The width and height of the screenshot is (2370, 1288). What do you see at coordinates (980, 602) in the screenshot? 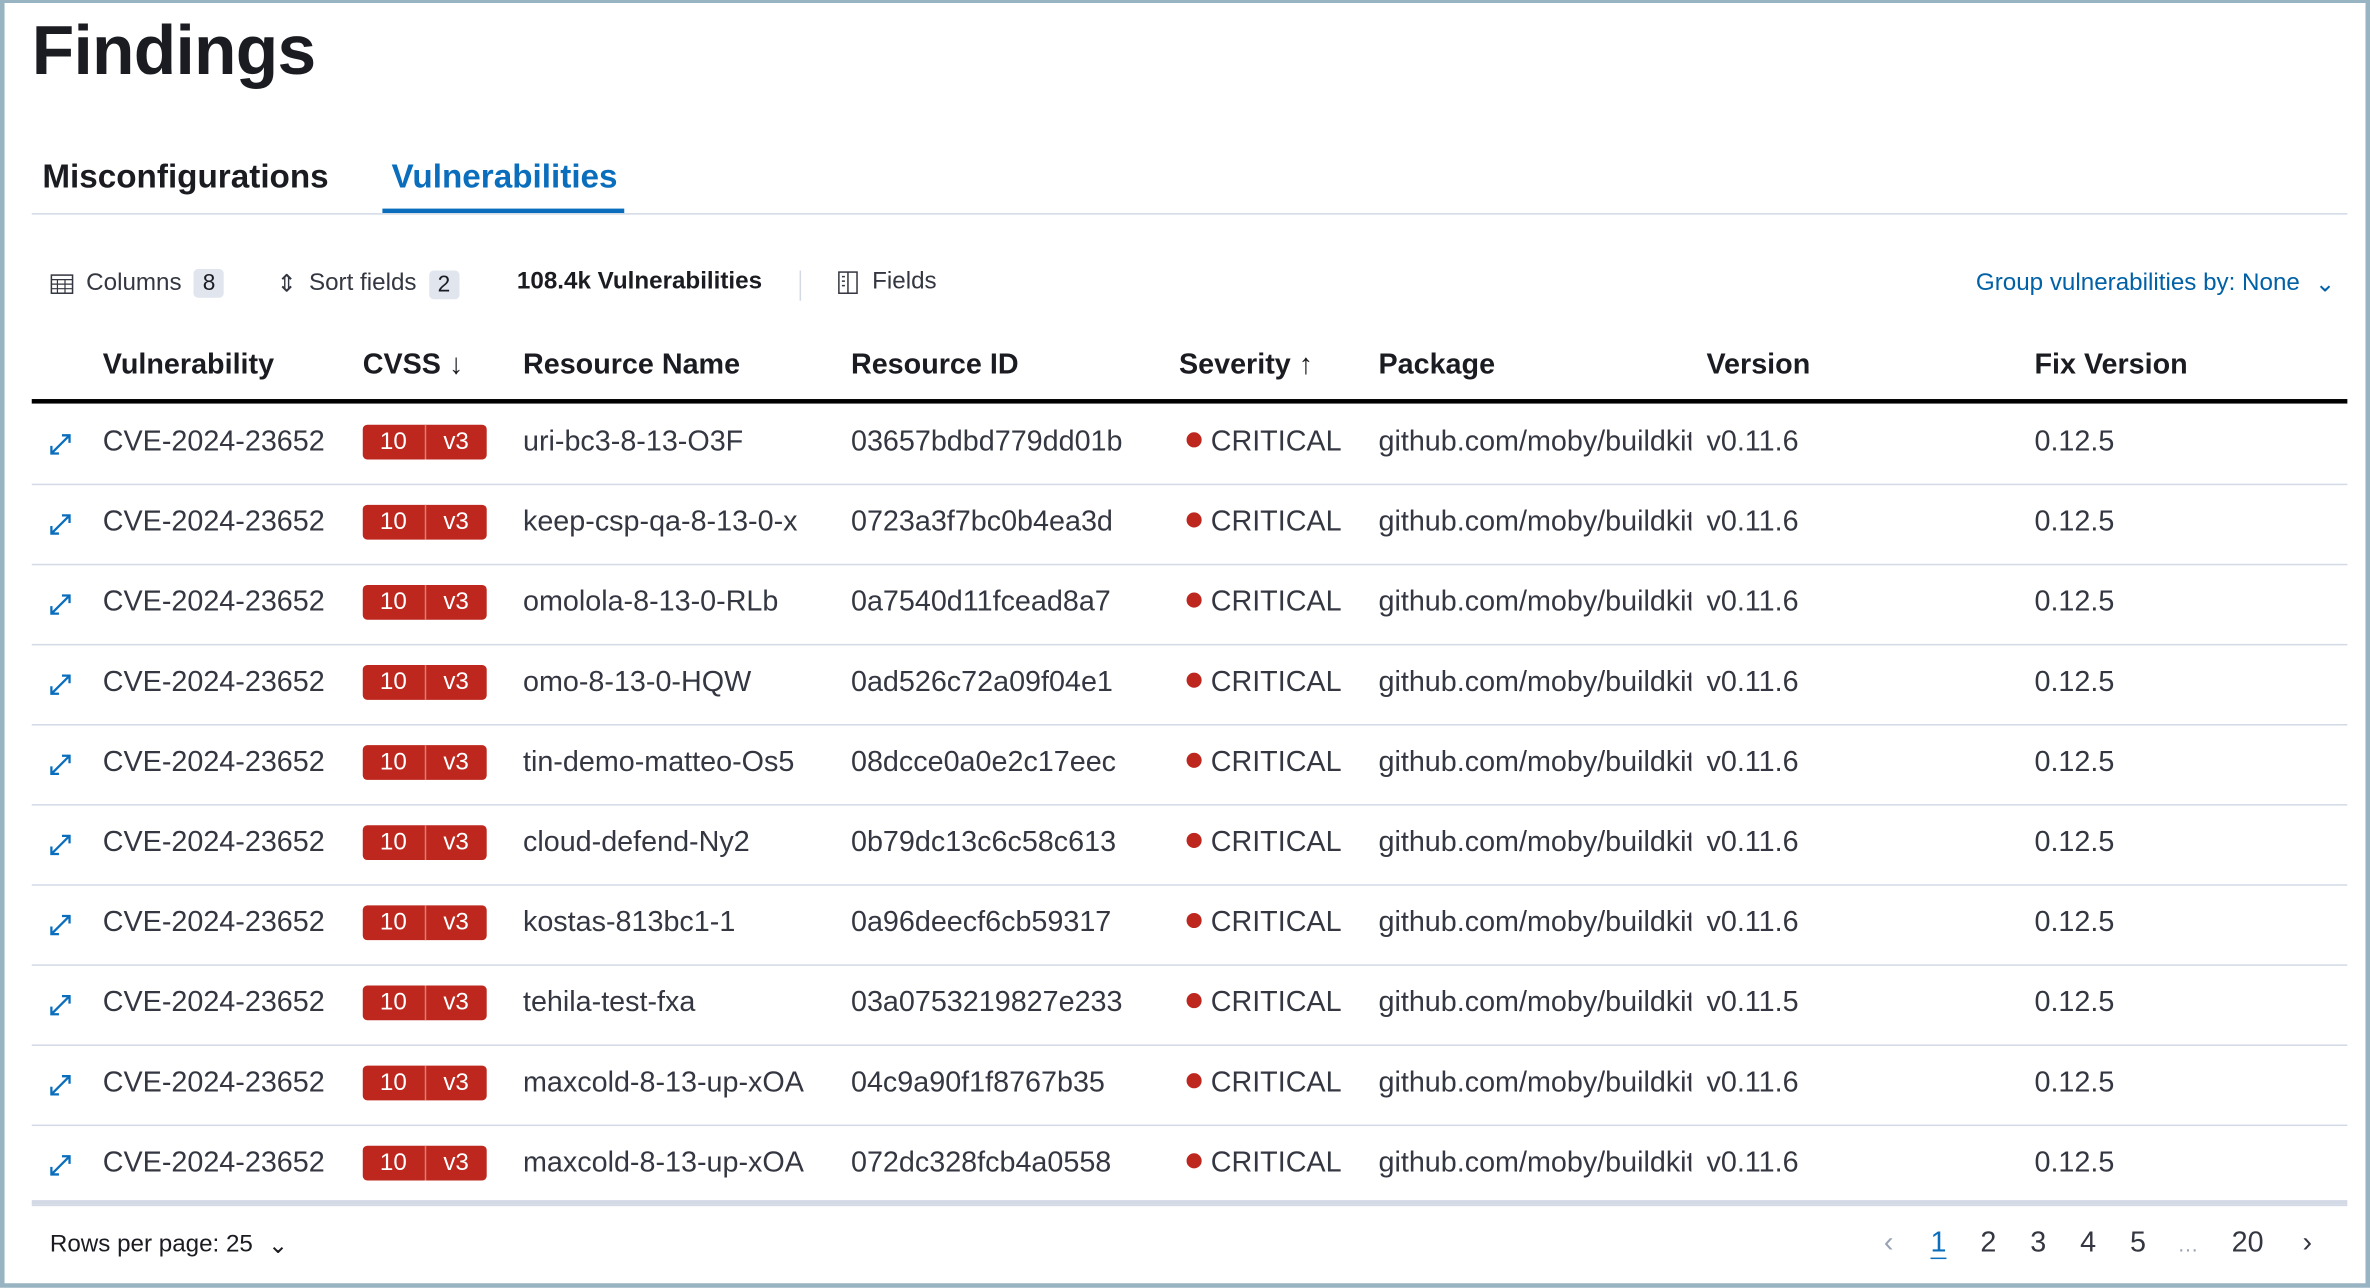
I see `resource-id: 0a7540d11fcead8a7` at bounding box center [980, 602].